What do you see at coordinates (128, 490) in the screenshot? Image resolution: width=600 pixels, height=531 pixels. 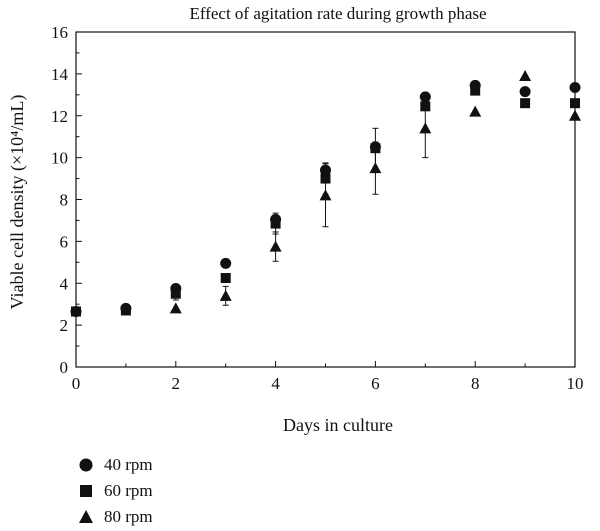 I see `legend-label: 60 rpm` at bounding box center [128, 490].